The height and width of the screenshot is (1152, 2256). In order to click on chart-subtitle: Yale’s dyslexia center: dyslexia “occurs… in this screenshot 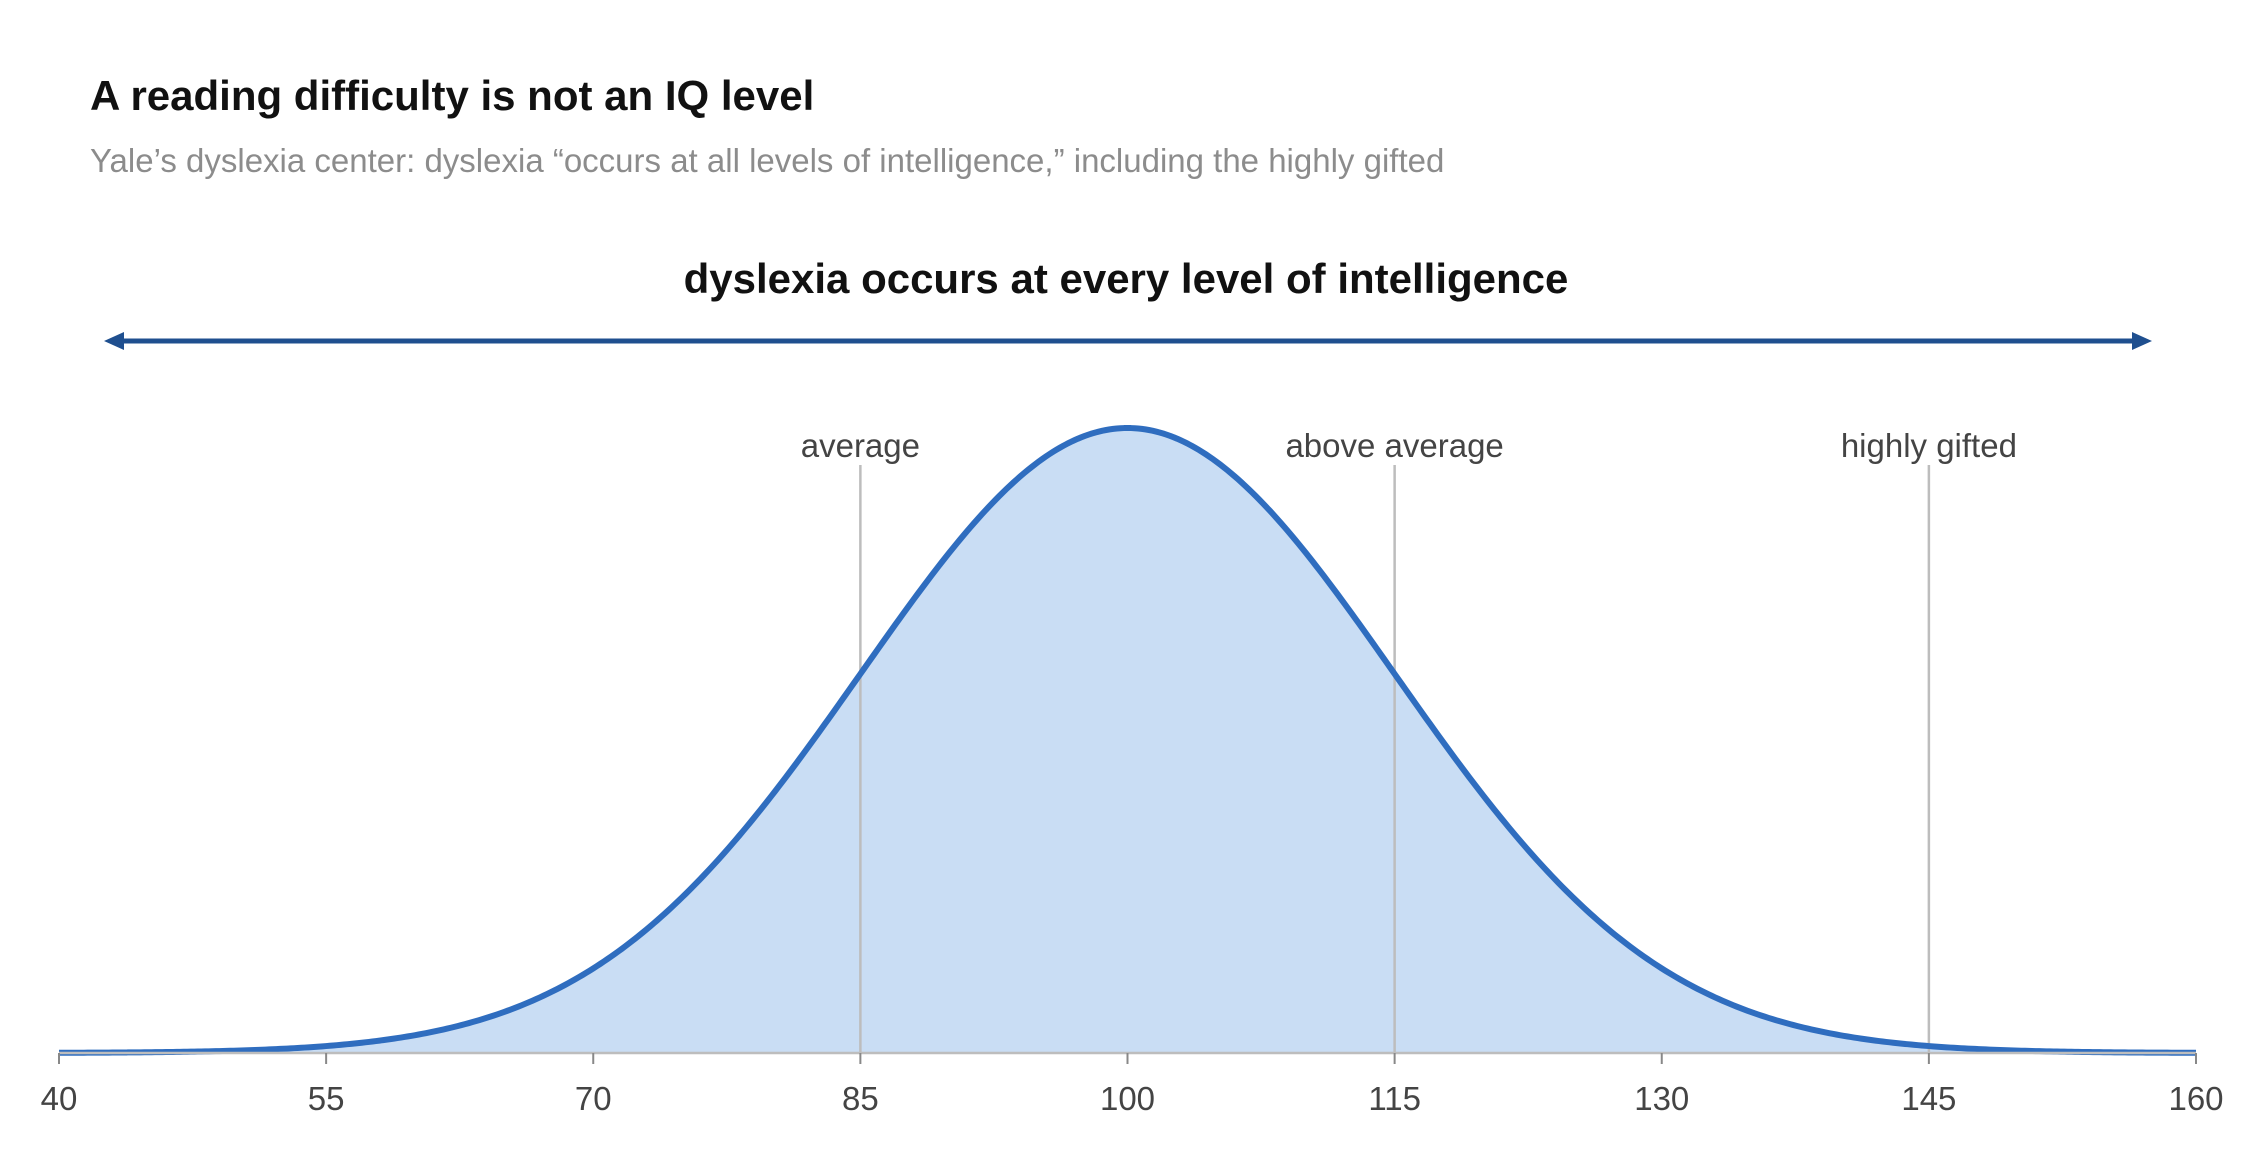, I will do `click(767, 160)`.